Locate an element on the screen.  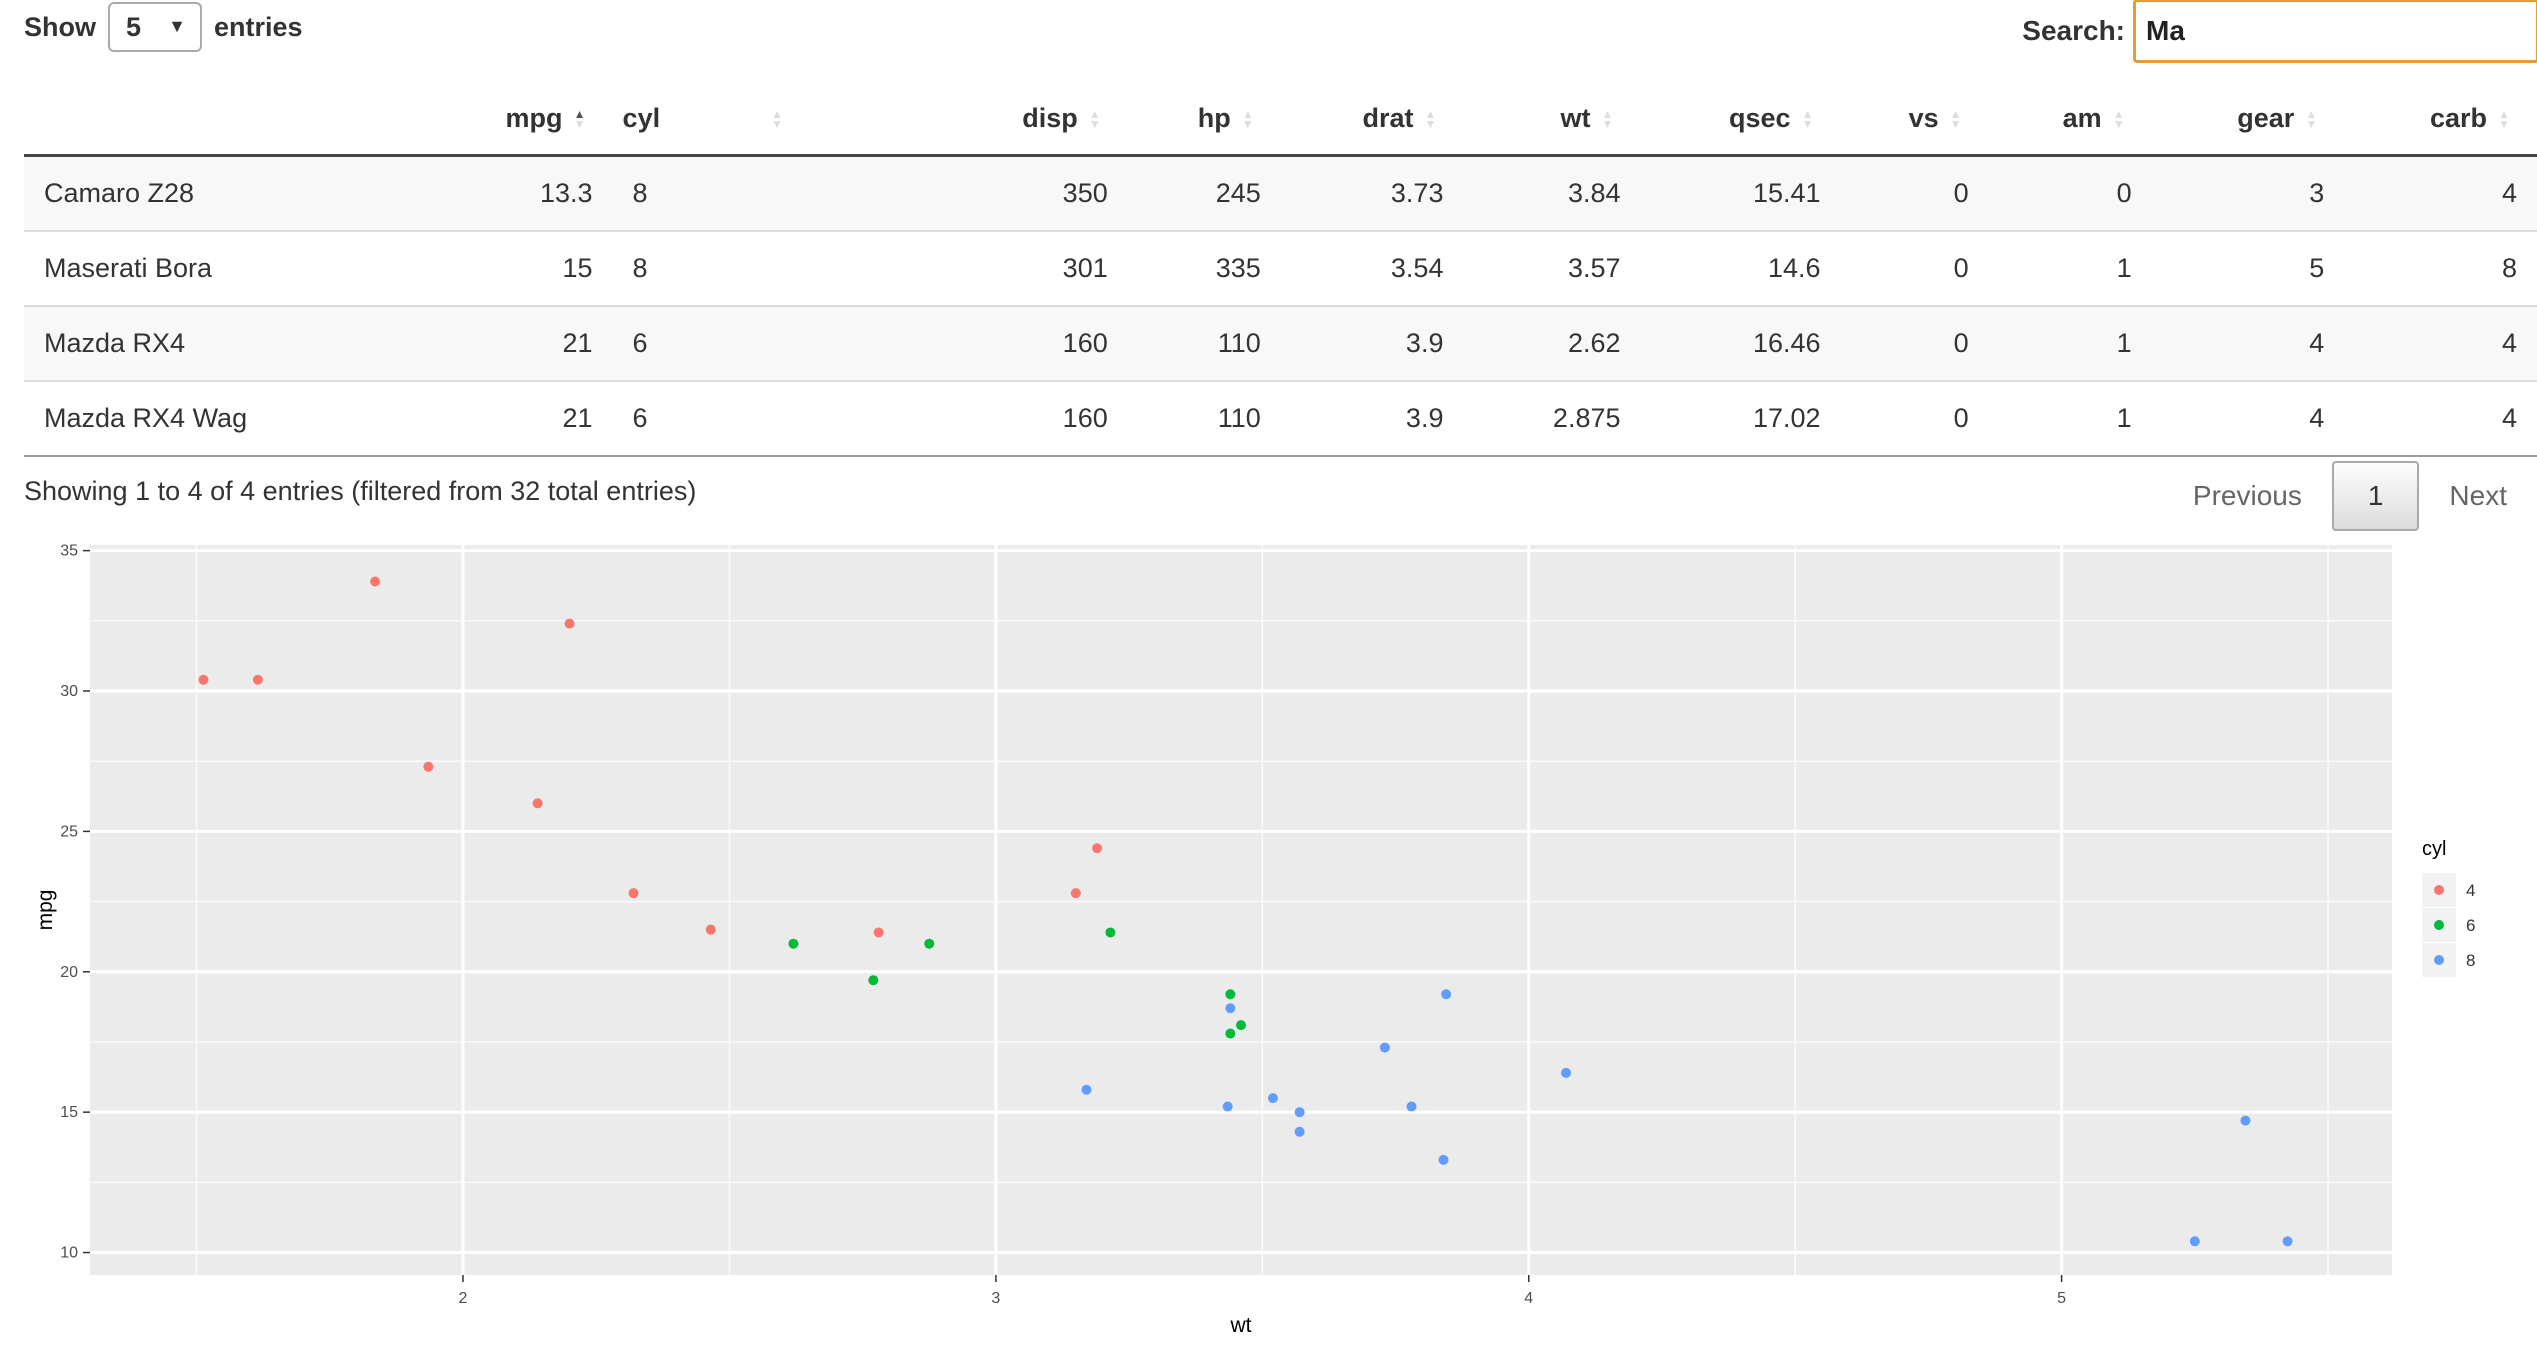
search-input is located at coordinates (2335, 31).